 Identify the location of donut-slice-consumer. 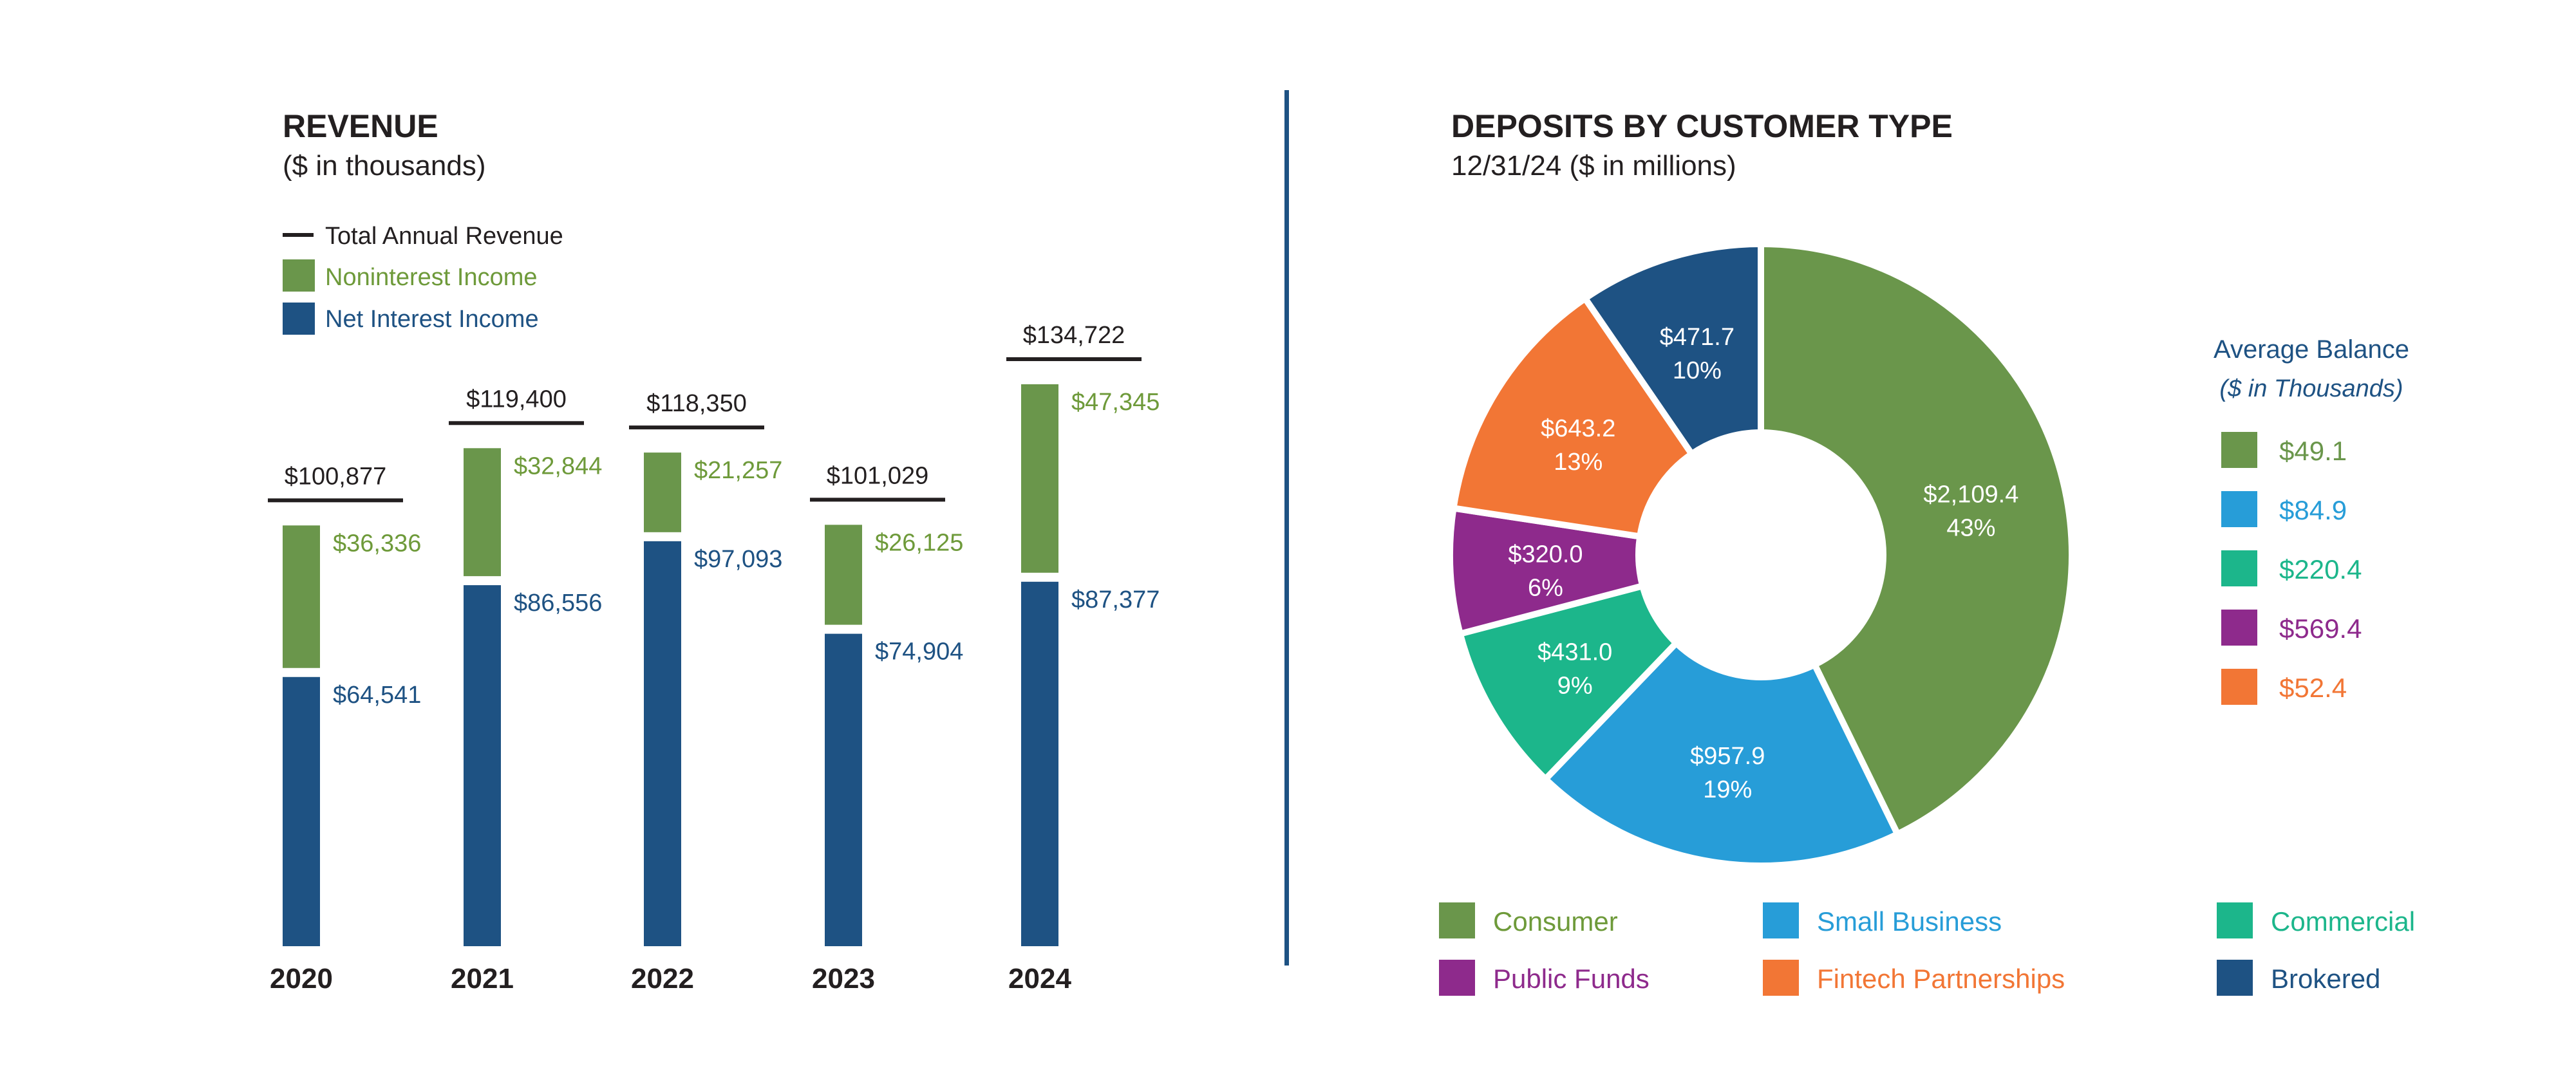
(1916, 539).